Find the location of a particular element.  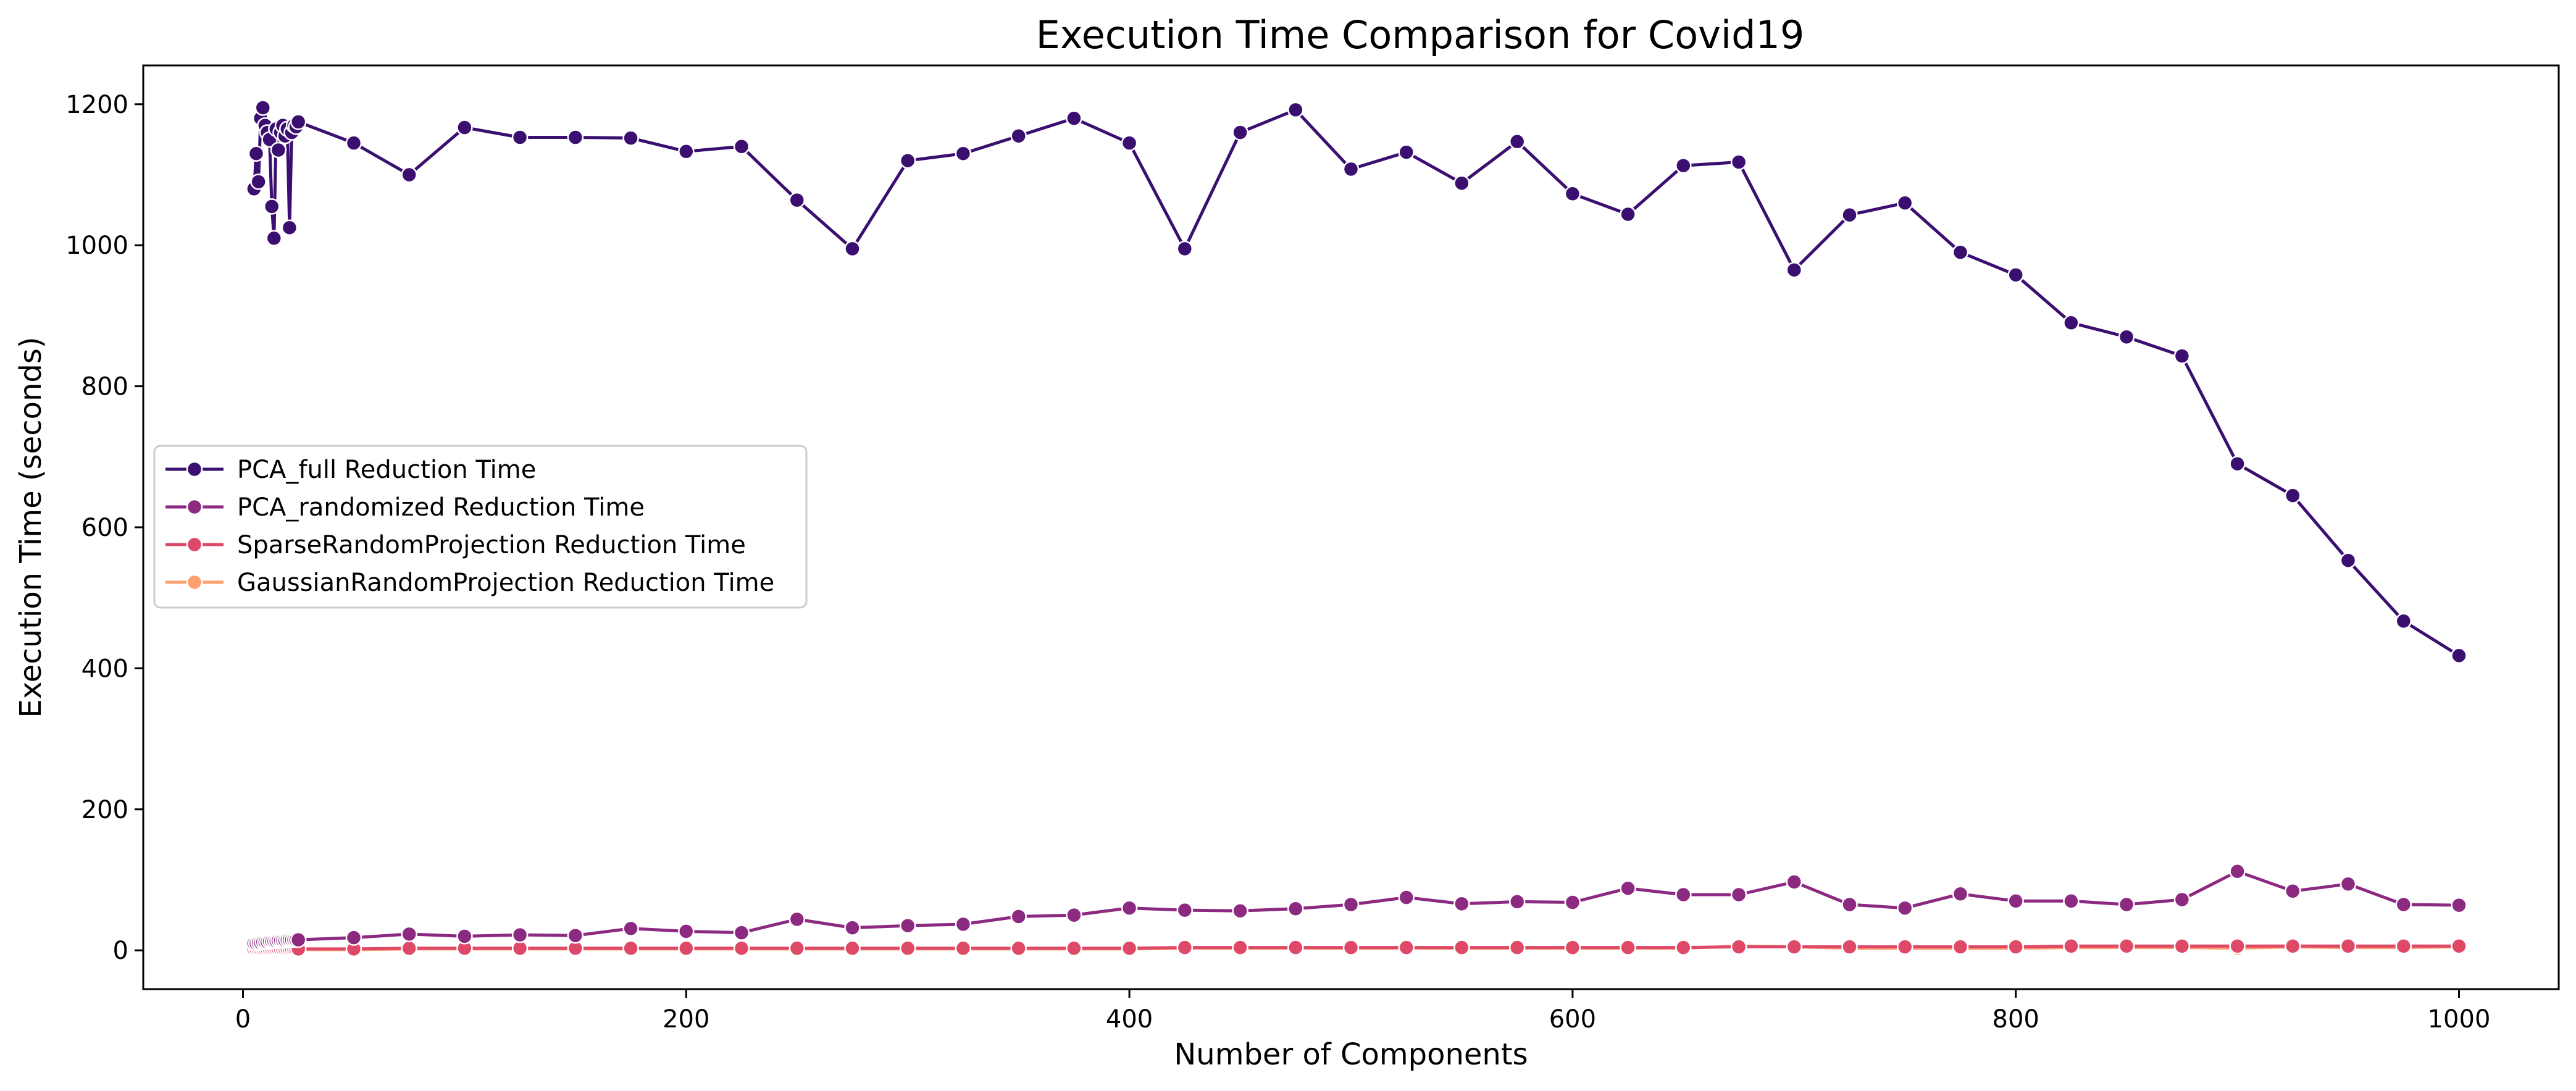

legend-label: PCA_randomized Reduction Time is located at coordinates (441, 508).